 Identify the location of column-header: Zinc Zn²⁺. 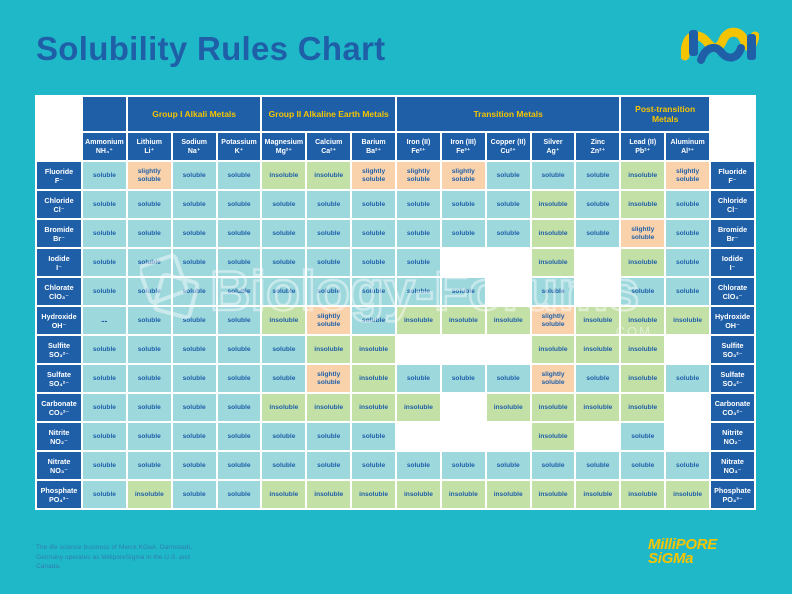
(598, 146).